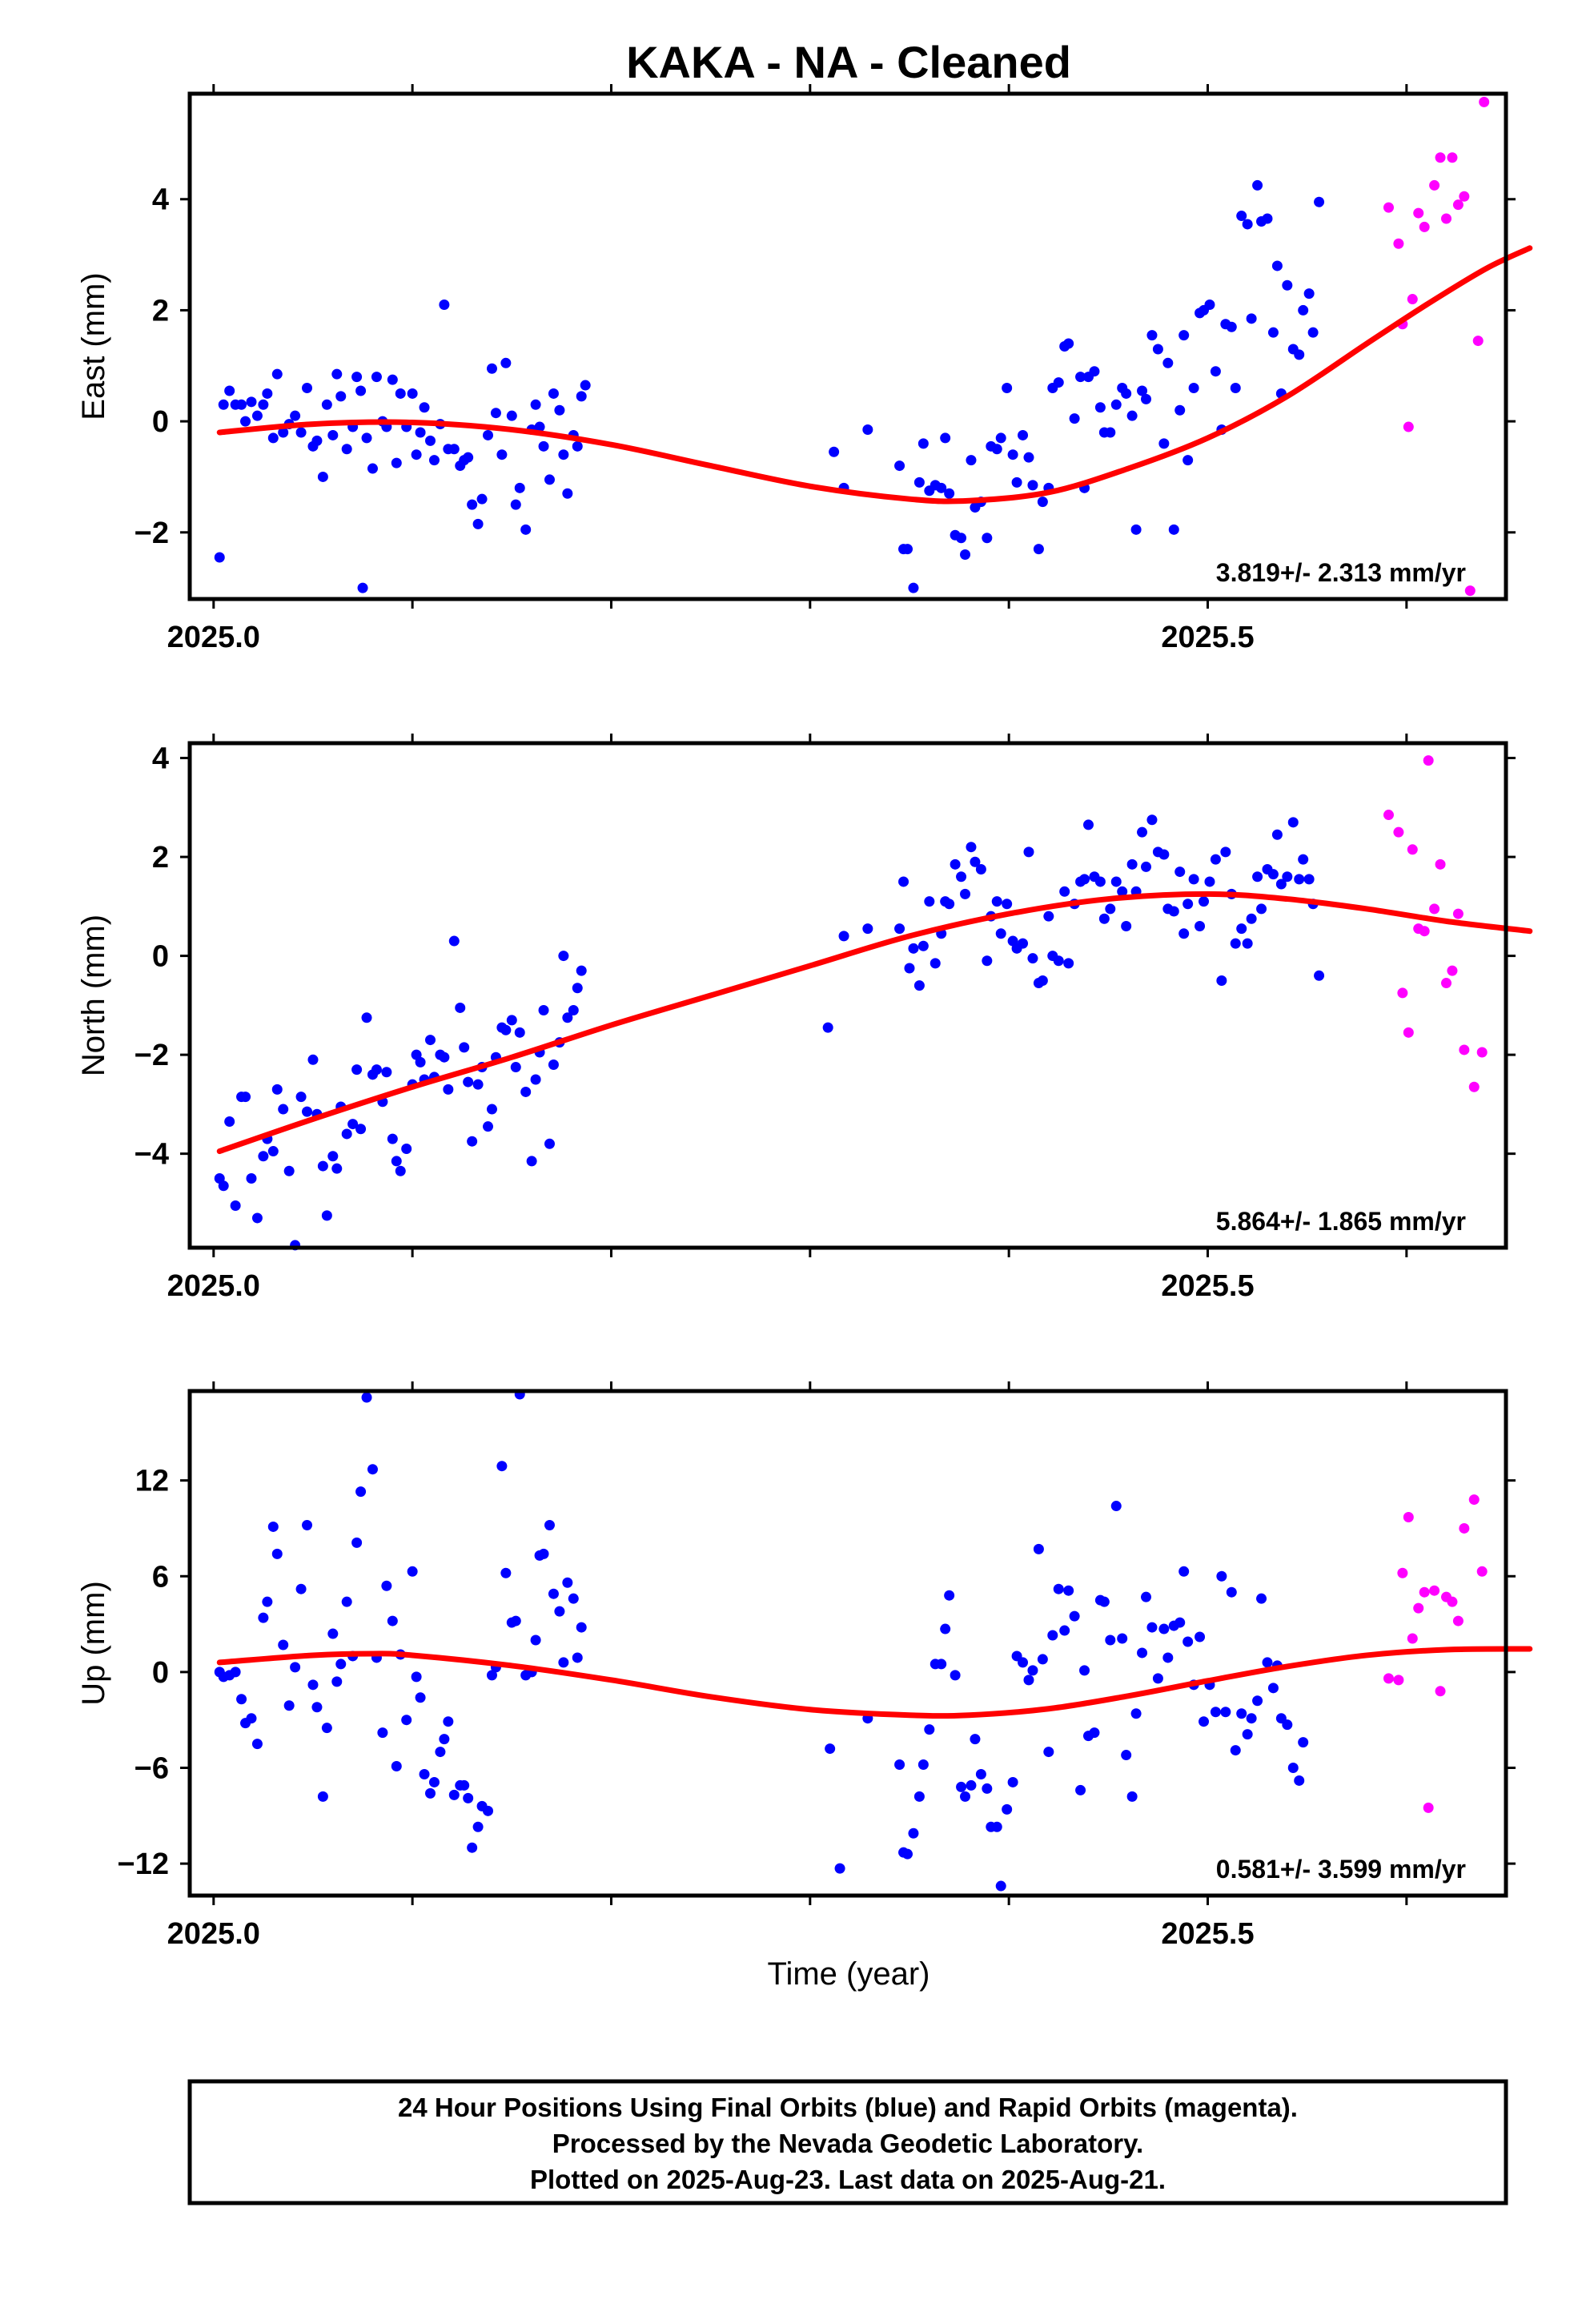 The height and width of the screenshot is (2324, 1582). Describe the element at coordinates (214, 1934) in the screenshot. I see `x-tick-label: 2025.0` at that location.